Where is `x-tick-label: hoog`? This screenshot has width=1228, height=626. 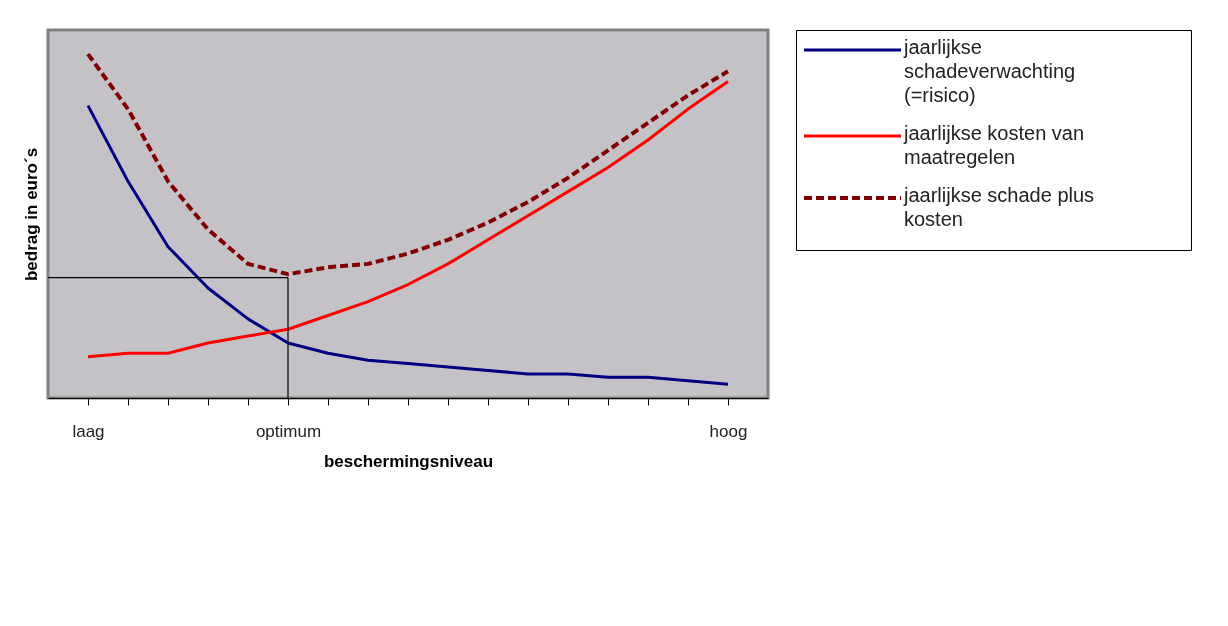 x-tick-label: hoog is located at coordinates (728, 431).